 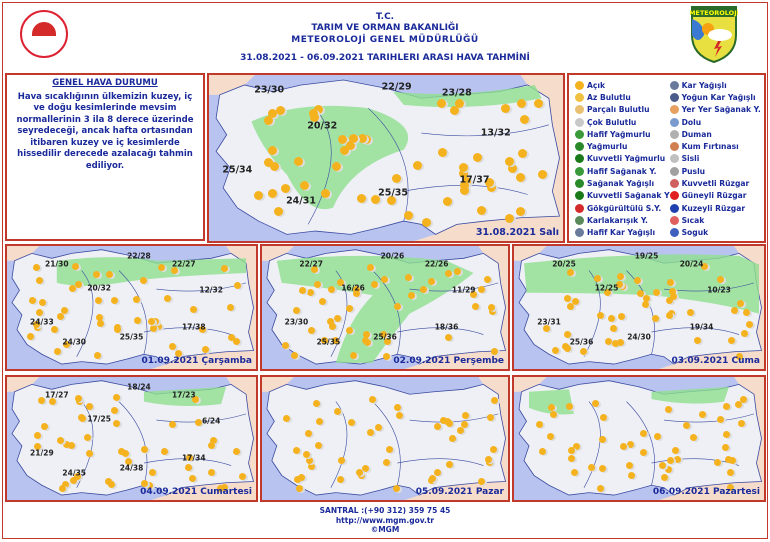 What do you see at coordinates (74, 342) in the screenshot?
I see `temperature-label: 24/30` at bounding box center [74, 342].